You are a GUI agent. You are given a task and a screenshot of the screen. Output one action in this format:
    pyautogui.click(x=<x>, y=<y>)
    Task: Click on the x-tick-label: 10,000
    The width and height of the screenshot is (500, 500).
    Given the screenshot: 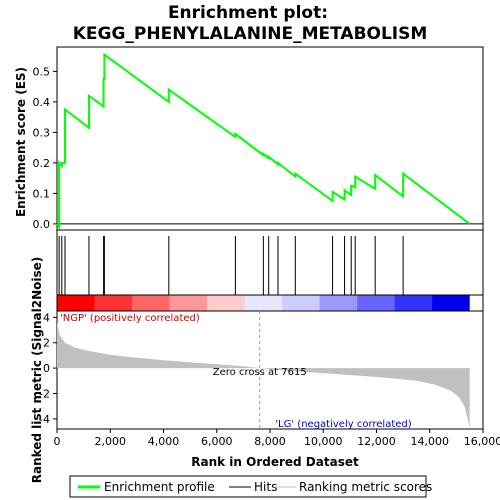 What is the action you would take?
    pyautogui.click(x=323, y=441)
    